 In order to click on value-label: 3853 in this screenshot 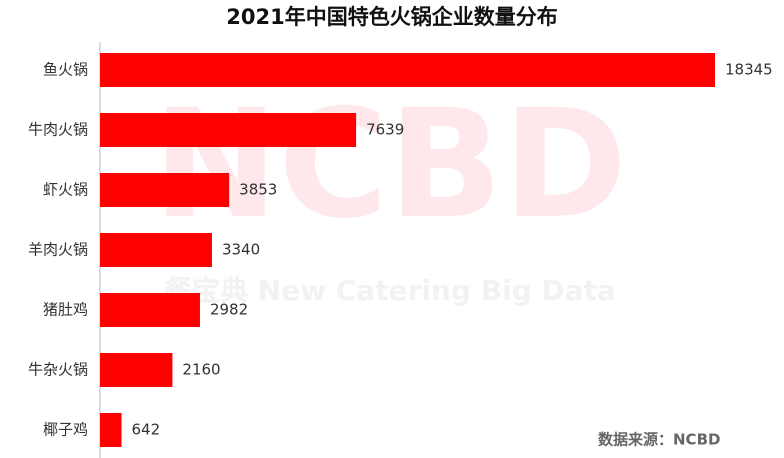, I will do `click(258, 190)`.